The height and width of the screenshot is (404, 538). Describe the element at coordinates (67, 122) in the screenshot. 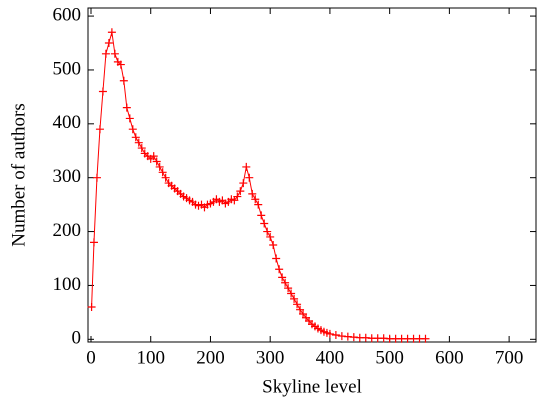

I see `y-tick-label: 400` at that location.